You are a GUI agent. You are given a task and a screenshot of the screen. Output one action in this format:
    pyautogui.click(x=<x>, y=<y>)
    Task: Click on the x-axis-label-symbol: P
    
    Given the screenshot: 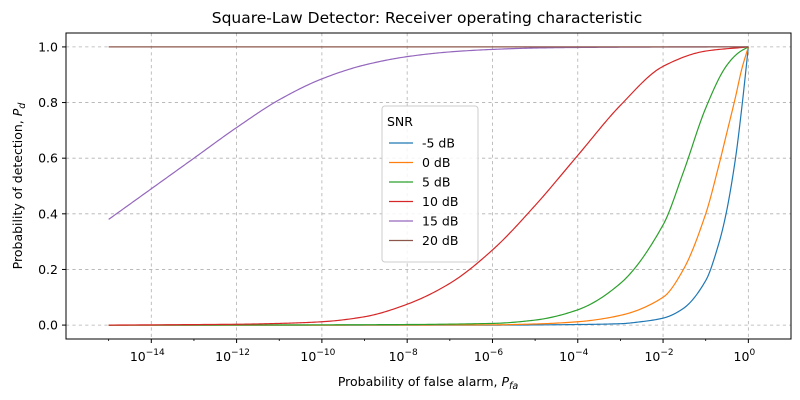 What is the action you would take?
    pyautogui.click(x=505, y=381)
    